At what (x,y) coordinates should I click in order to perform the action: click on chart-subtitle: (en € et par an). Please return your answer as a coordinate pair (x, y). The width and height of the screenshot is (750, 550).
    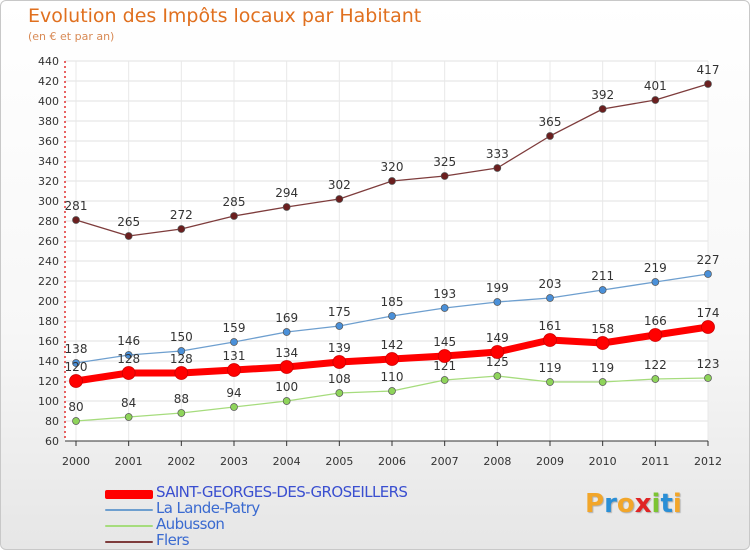
    Looking at the image, I should click on (71, 36).